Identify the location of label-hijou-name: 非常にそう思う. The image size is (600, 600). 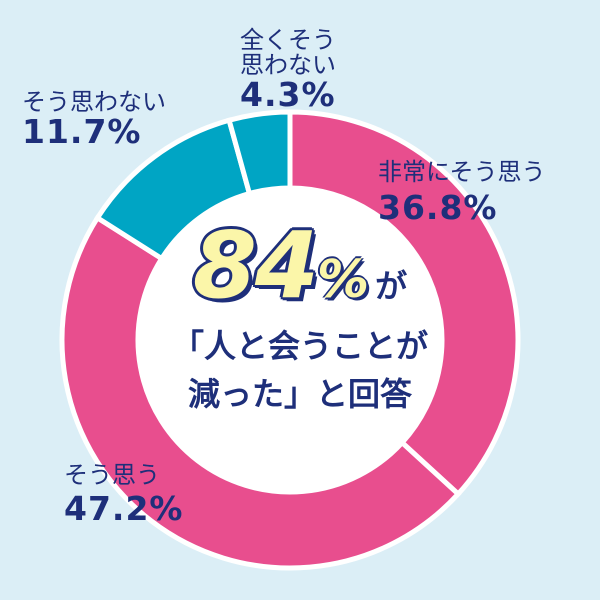
(462, 172).